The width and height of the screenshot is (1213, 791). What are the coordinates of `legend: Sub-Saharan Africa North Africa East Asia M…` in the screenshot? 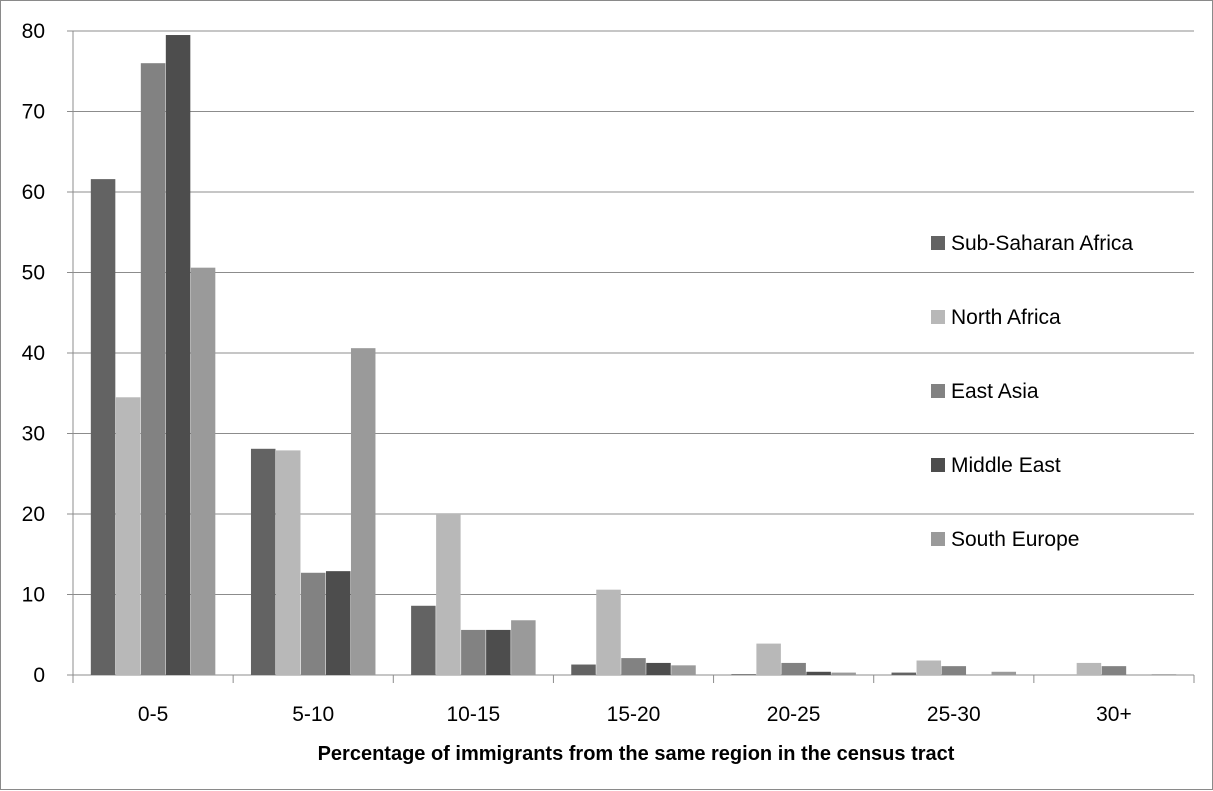 It's located at (1032, 391).